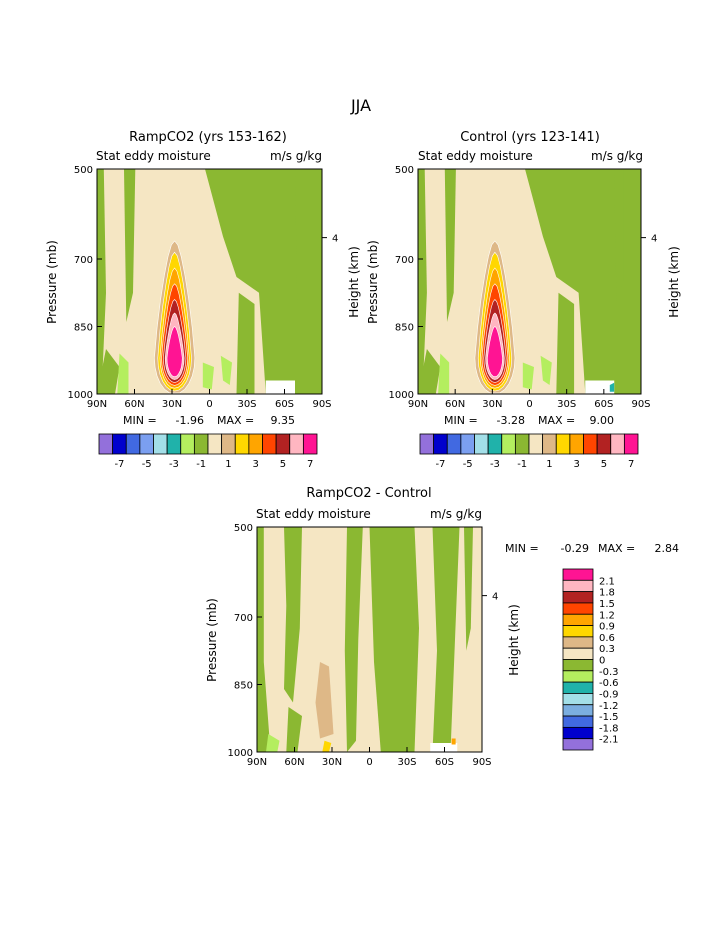 Image resolution: width=723 pixels, height=935 pixels. I want to click on stats-min-label: MIN =, so click(461, 420).